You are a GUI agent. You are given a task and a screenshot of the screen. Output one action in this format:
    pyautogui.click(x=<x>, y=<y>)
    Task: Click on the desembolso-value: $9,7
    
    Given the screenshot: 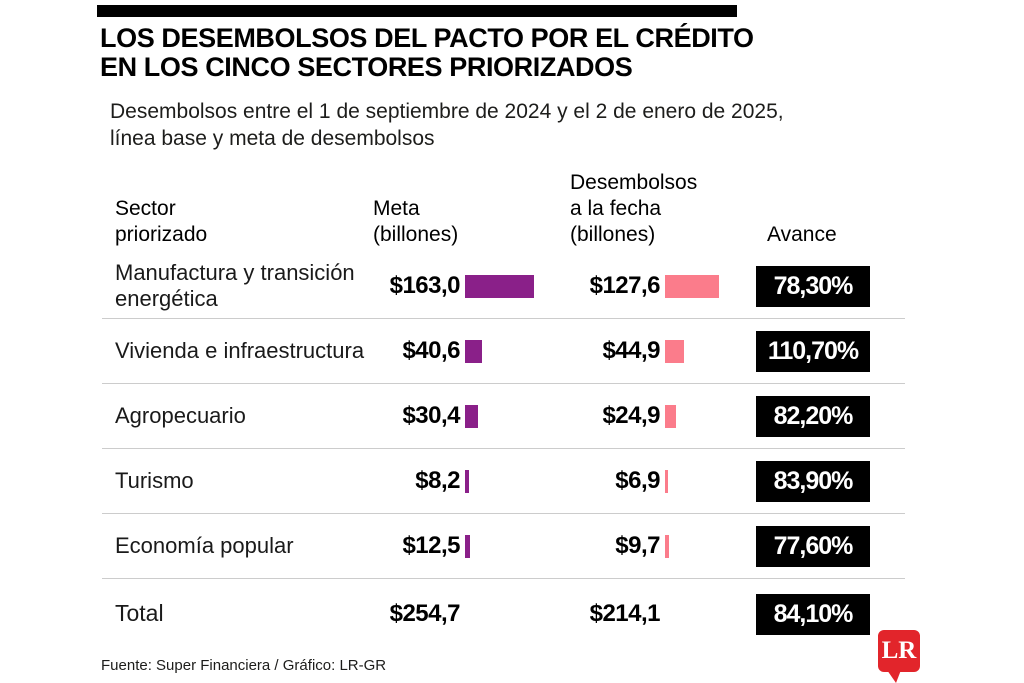 What is the action you would take?
    pyautogui.click(x=637, y=545)
    